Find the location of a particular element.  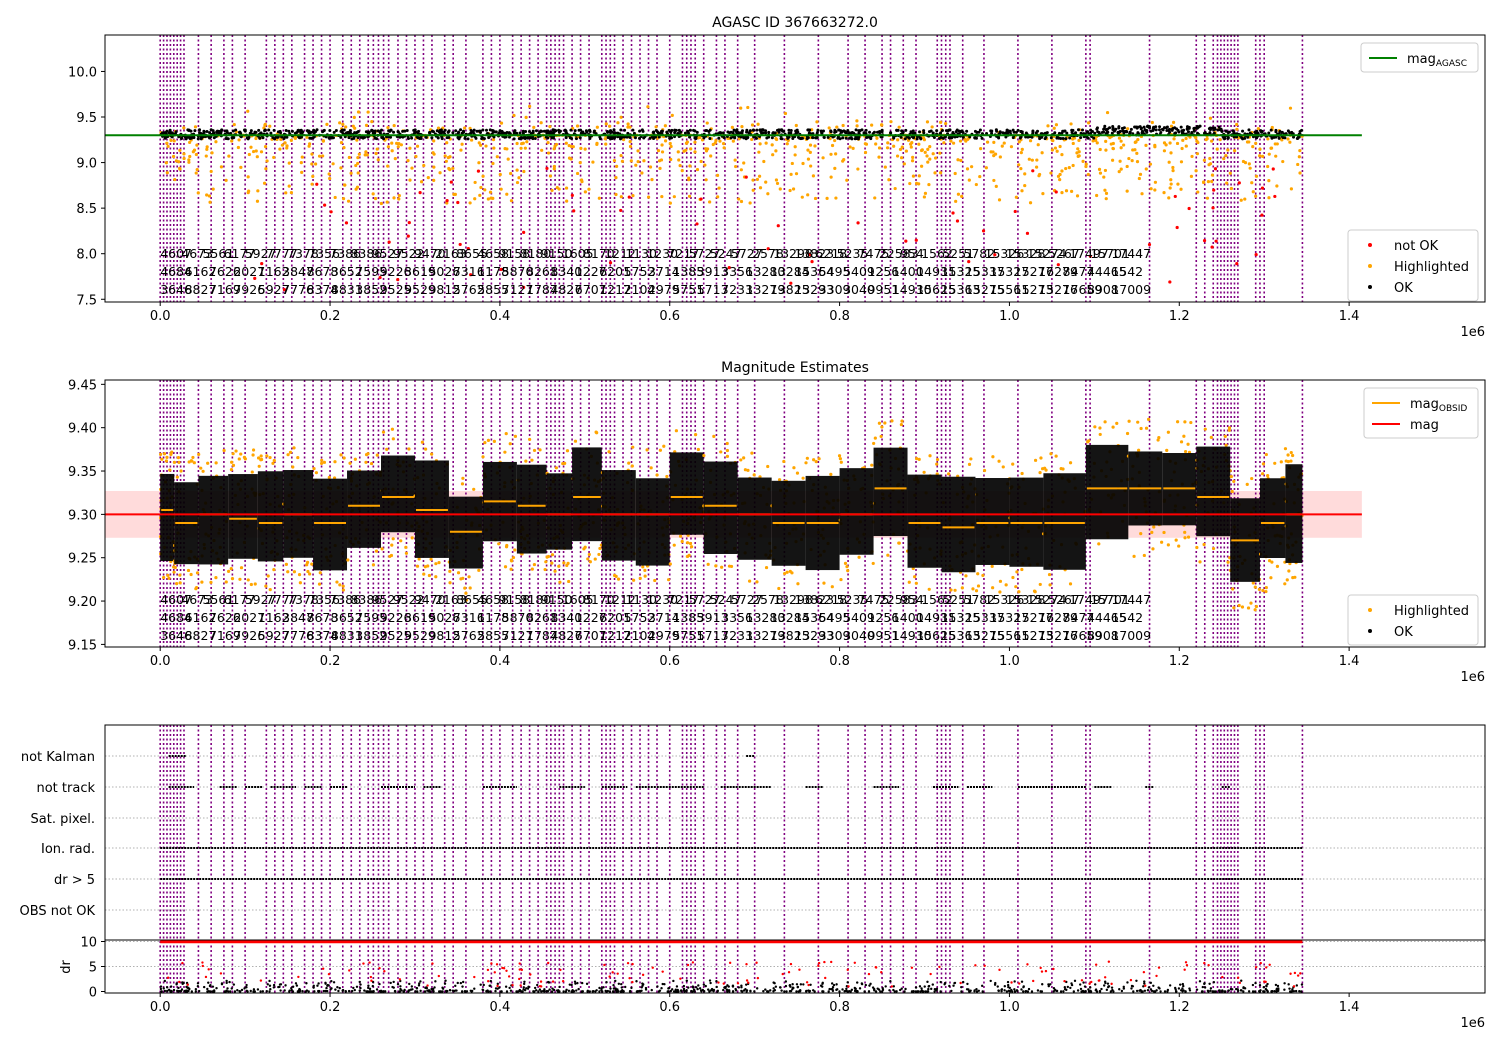

obsid-label: 3646 is located at coordinates (176, 289).